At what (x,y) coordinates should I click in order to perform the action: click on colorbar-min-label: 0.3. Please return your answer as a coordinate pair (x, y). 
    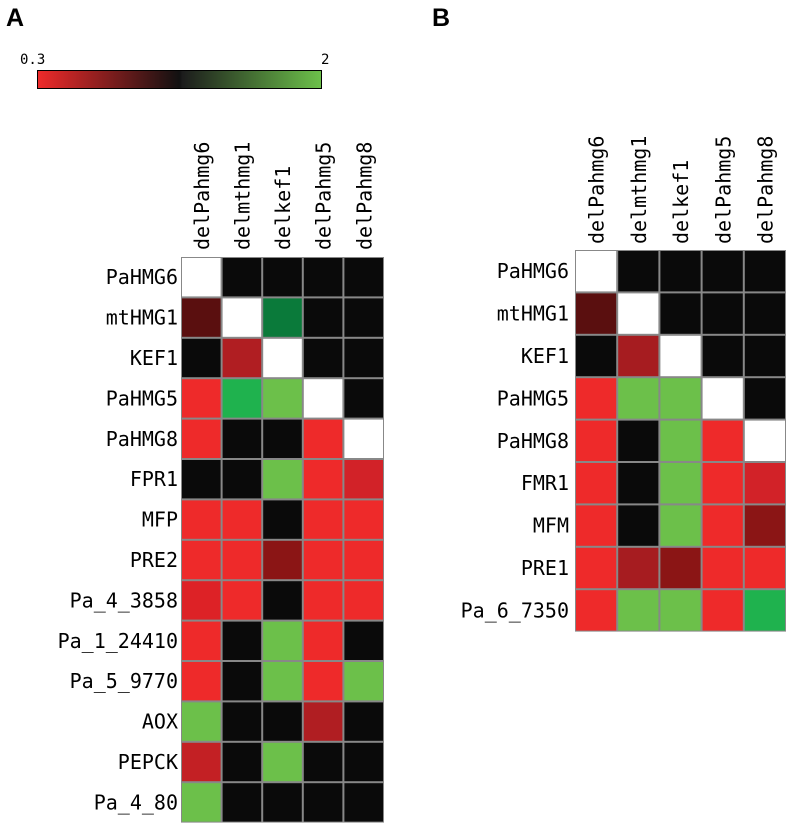
    Looking at the image, I should click on (33, 60).